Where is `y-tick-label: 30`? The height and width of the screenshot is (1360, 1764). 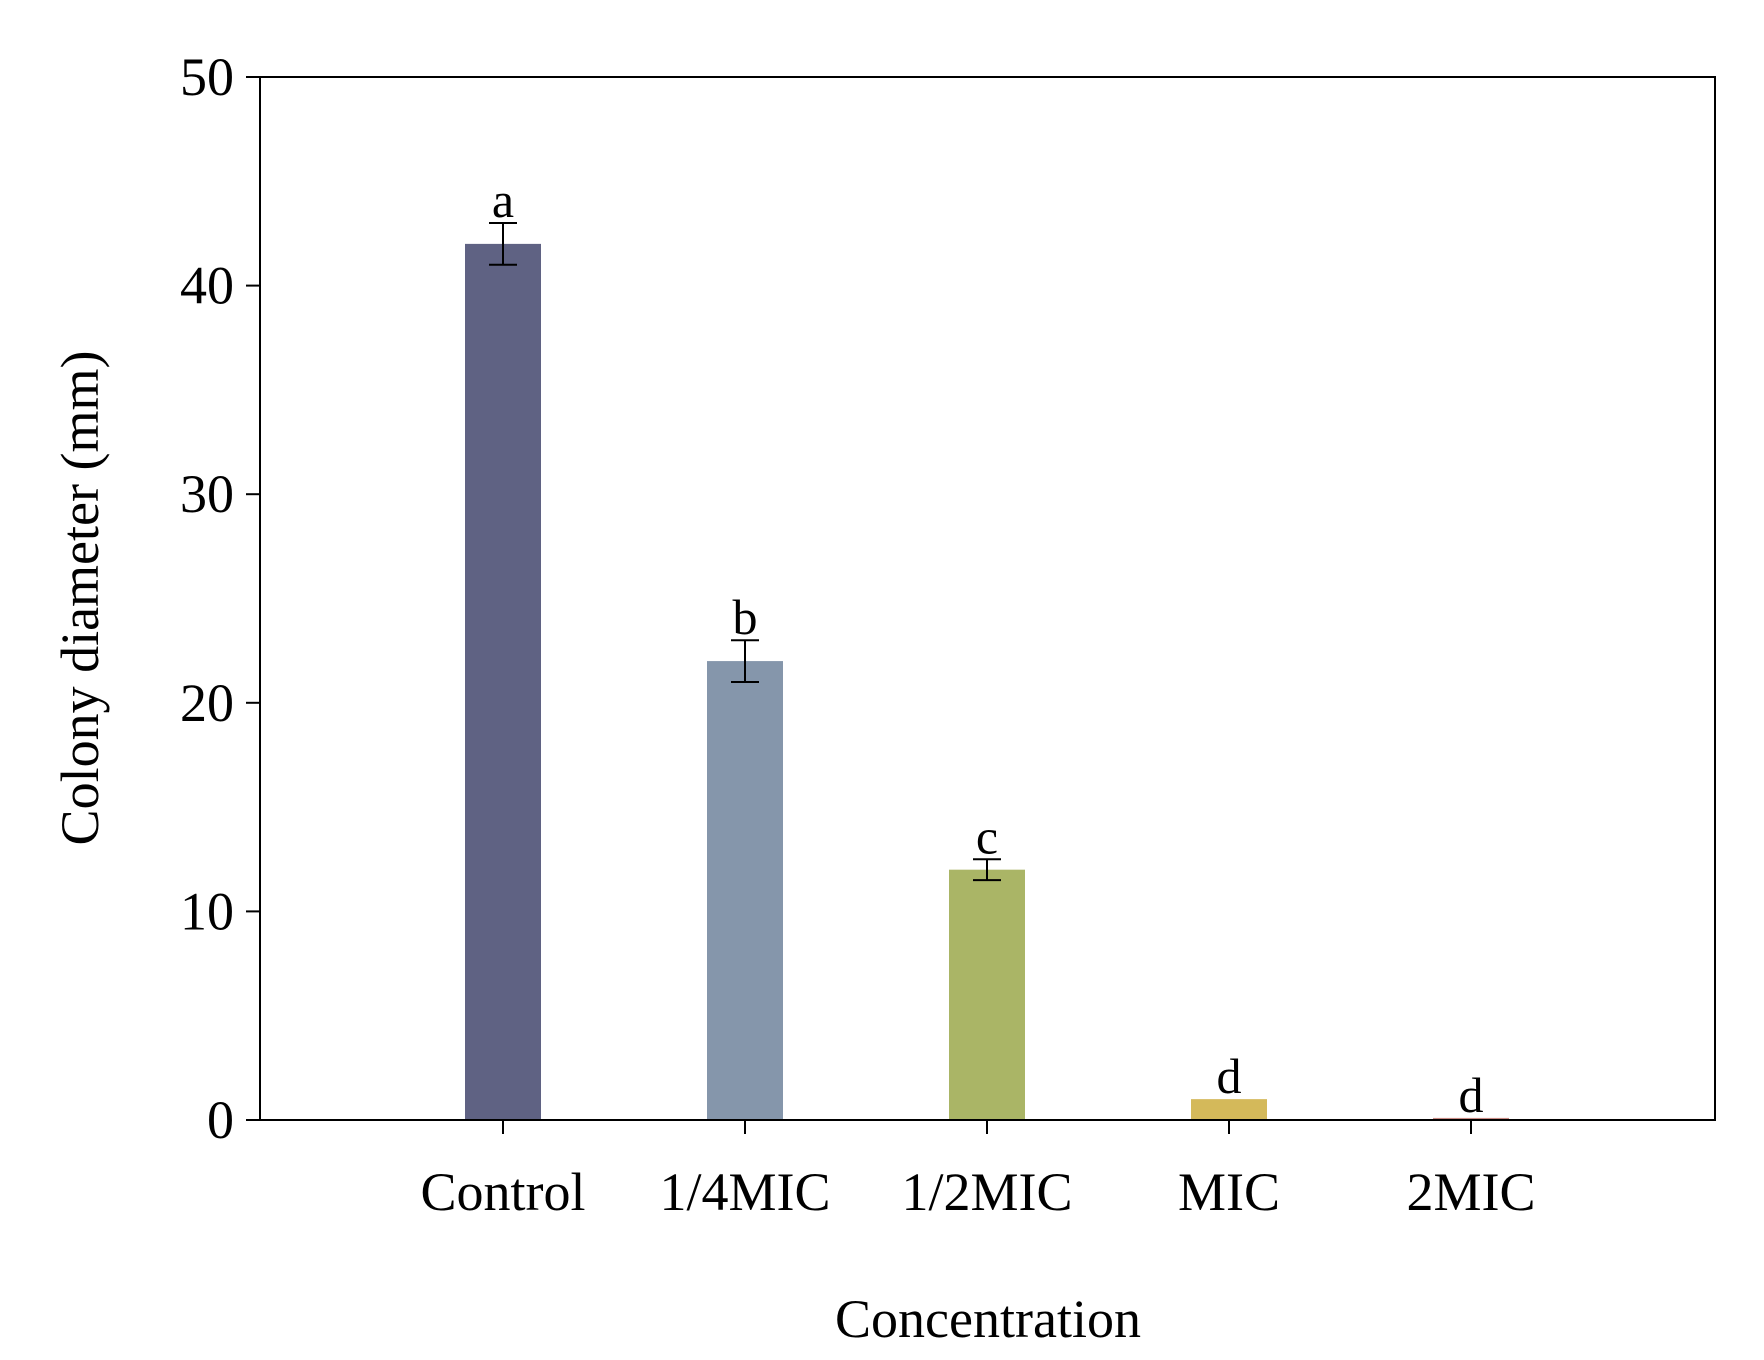 y-tick-label: 30 is located at coordinates (207, 494).